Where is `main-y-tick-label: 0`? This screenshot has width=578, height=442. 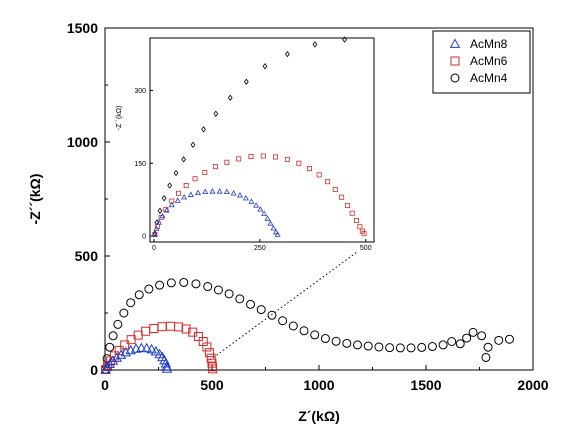 main-y-tick-label: 0 is located at coordinates (94, 370).